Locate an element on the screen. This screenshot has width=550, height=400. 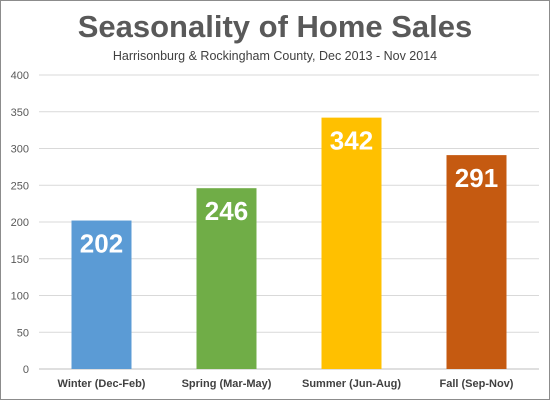
y-tick-label: 350 is located at coordinates (20, 113).